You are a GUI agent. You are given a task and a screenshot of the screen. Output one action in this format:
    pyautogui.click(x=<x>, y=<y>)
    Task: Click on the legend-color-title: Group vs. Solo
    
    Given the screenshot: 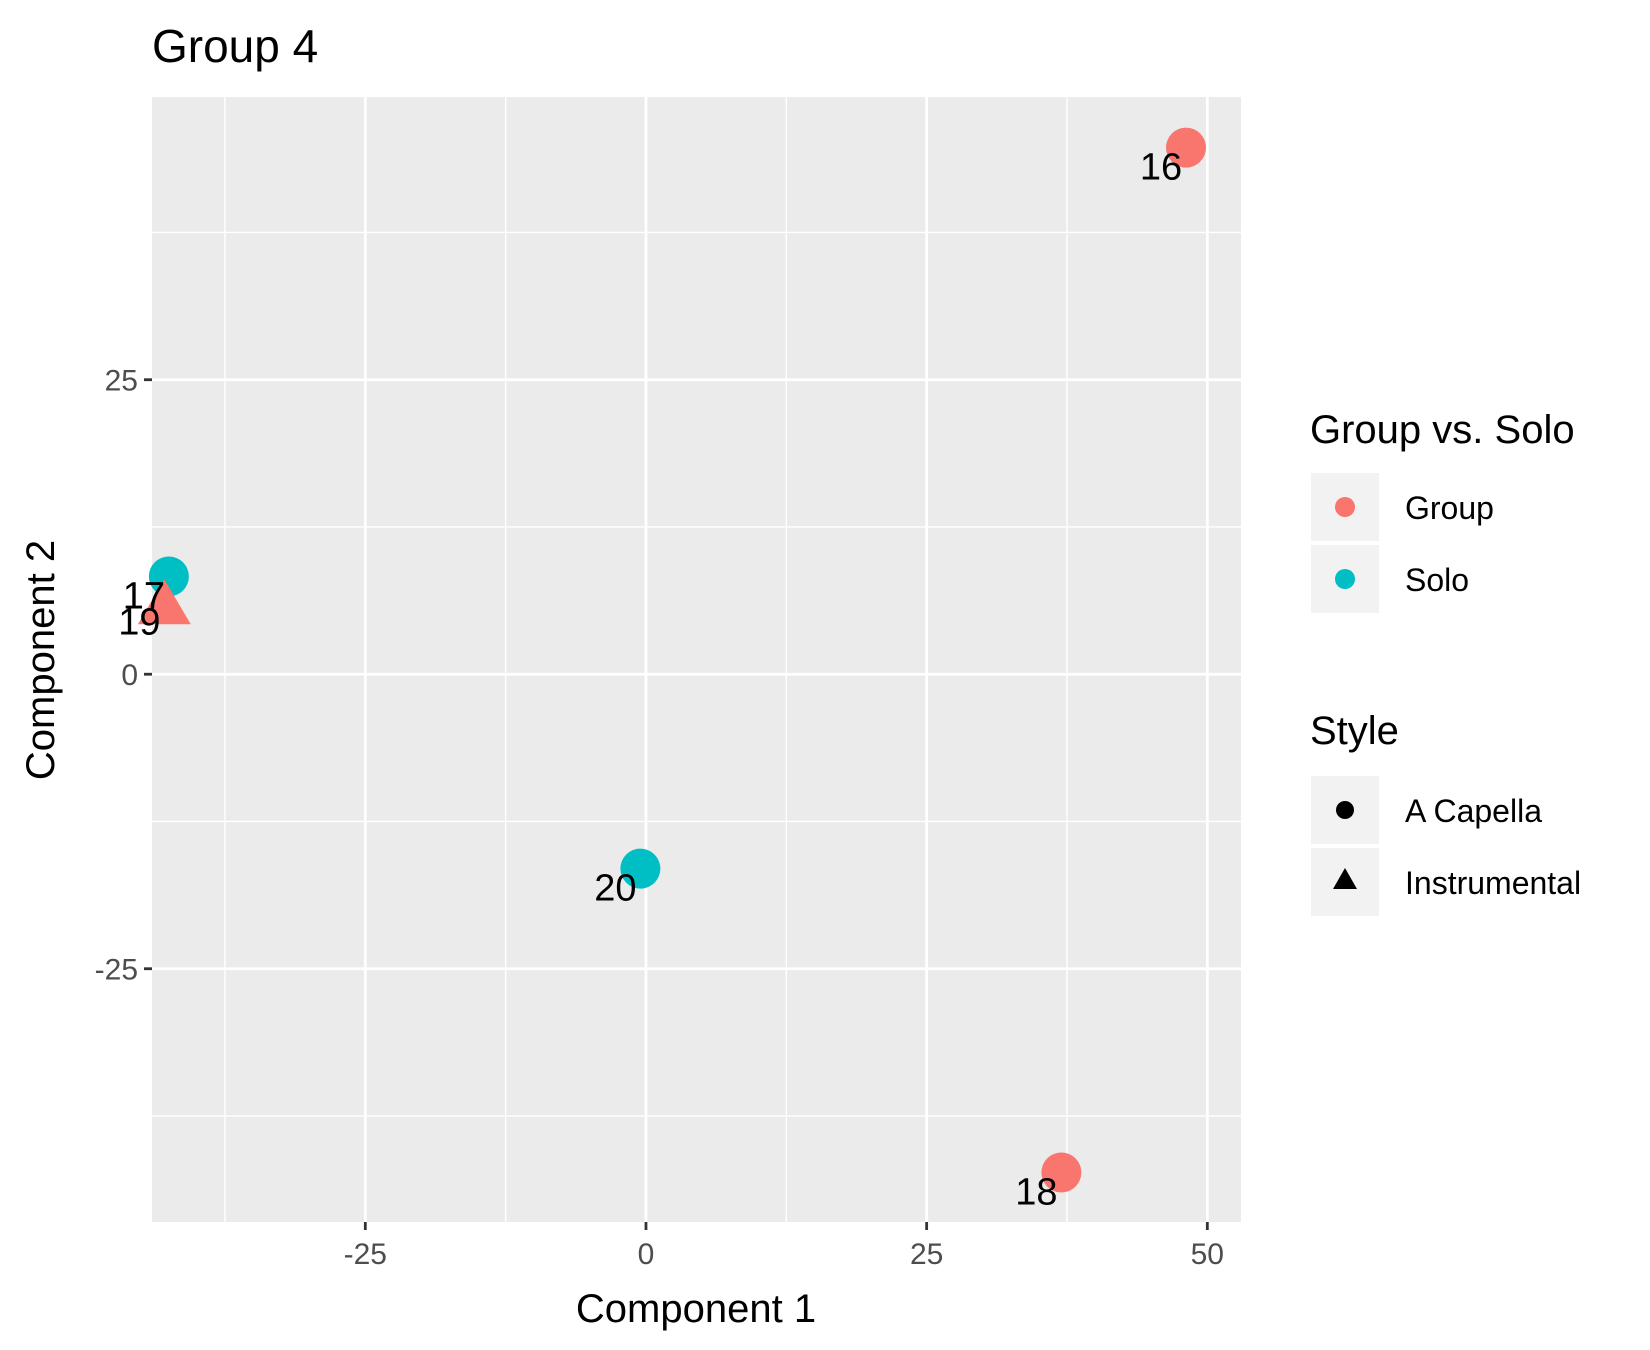 What is the action you would take?
    pyautogui.click(x=1442, y=430)
    